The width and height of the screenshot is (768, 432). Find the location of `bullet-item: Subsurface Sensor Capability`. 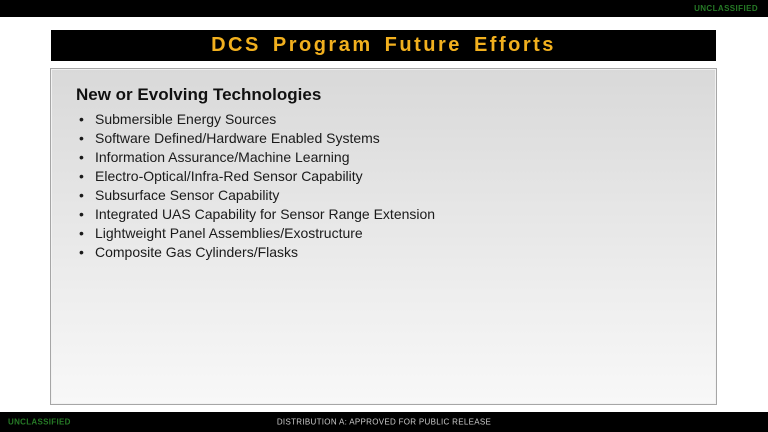

bullet-item: Subsurface Sensor Capability is located at coordinates (257, 195).